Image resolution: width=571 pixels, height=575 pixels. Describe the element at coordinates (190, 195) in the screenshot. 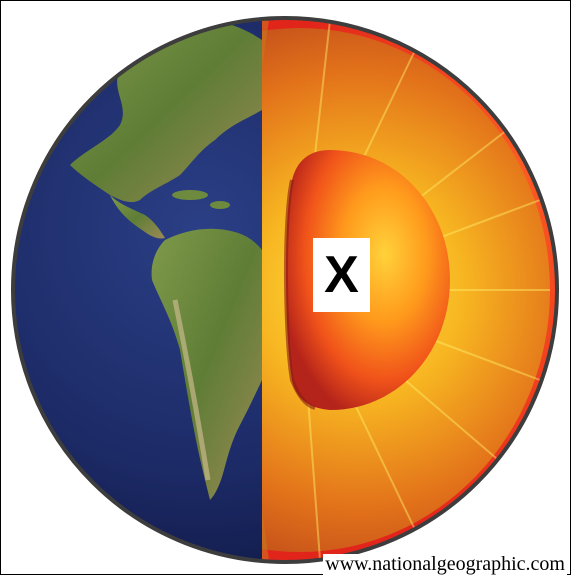

I see `caribbean-islands` at that location.